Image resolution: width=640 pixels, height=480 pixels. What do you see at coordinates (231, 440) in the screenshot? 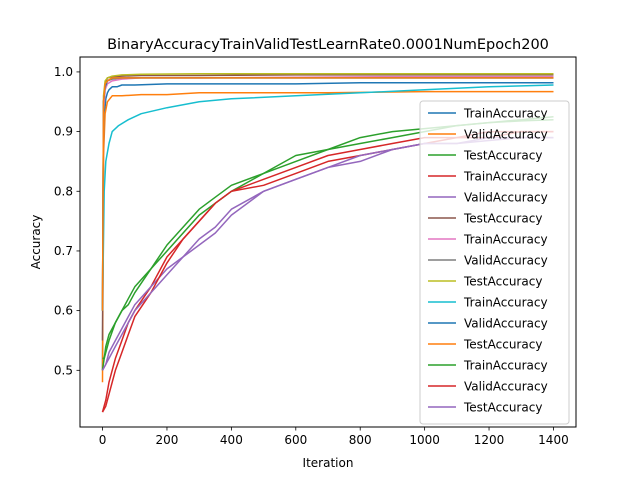
I see `x-tick-label: 400` at bounding box center [231, 440].